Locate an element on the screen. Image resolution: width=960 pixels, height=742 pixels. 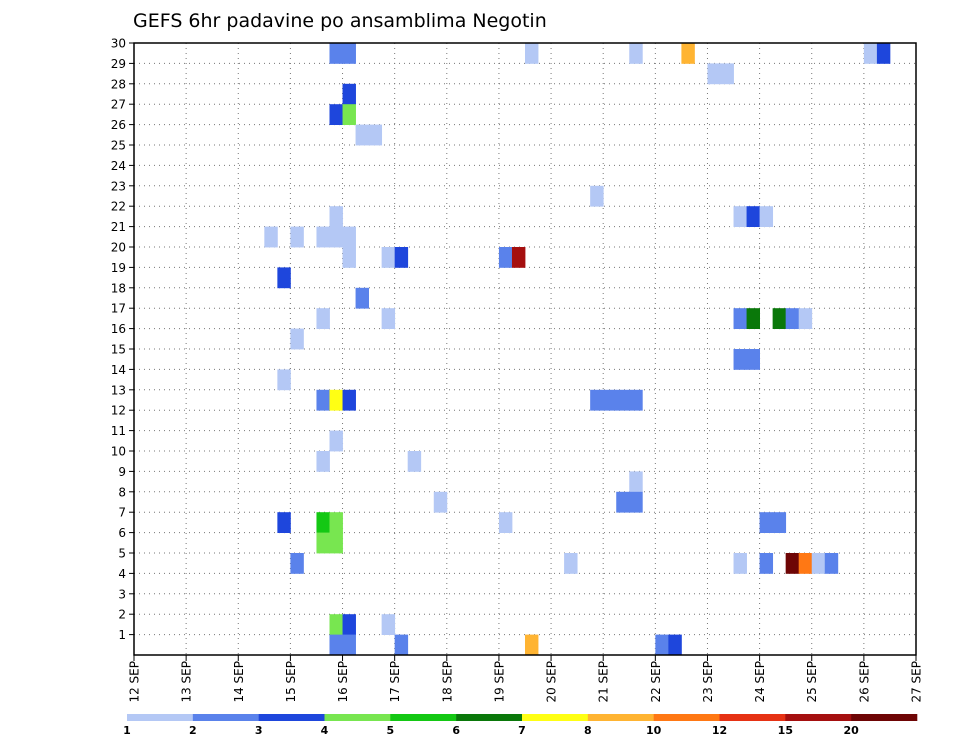
y-tick-label: 2 is located at coordinates (122, 615).